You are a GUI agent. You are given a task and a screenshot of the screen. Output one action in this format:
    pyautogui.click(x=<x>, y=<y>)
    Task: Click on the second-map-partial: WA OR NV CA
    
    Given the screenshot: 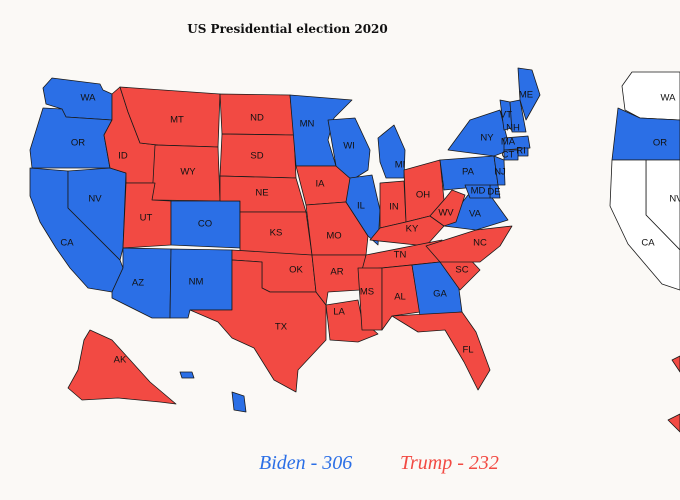 What is the action you would take?
    pyautogui.click(x=644, y=252)
    